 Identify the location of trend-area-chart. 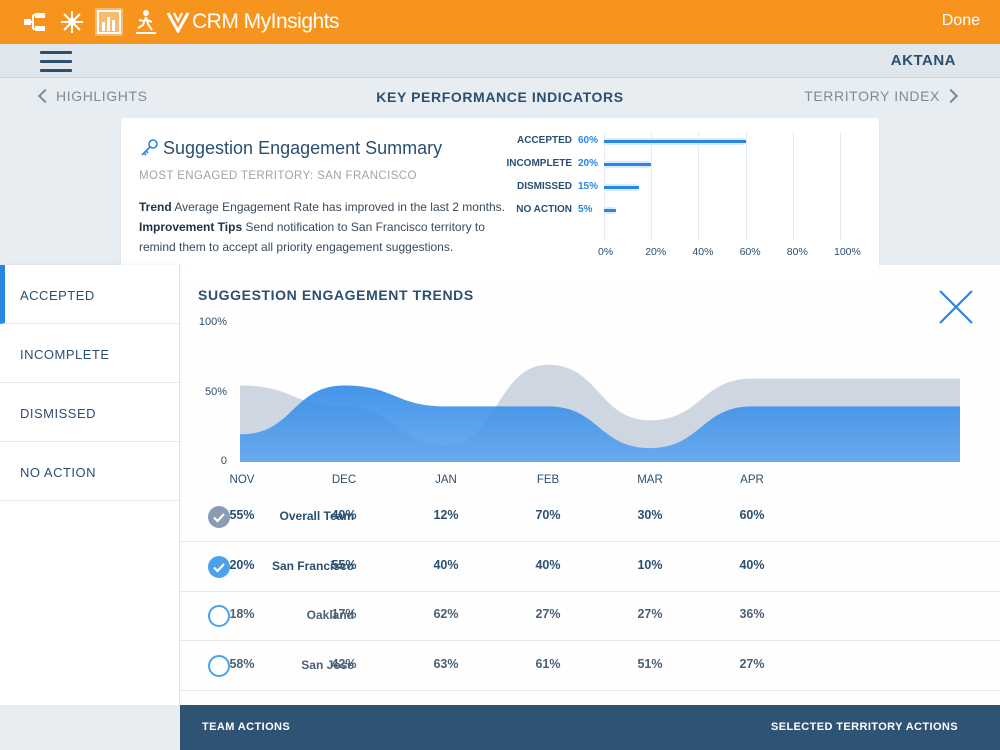
(600, 413).